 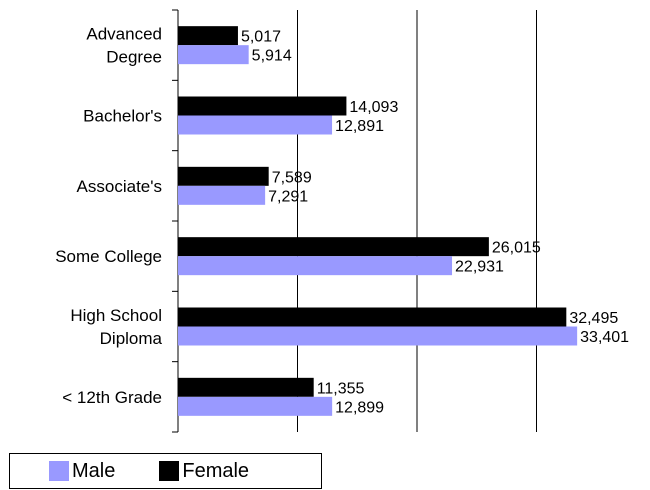 What do you see at coordinates (169, 471) in the screenshot?
I see `legend-swatch-female` at bounding box center [169, 471].